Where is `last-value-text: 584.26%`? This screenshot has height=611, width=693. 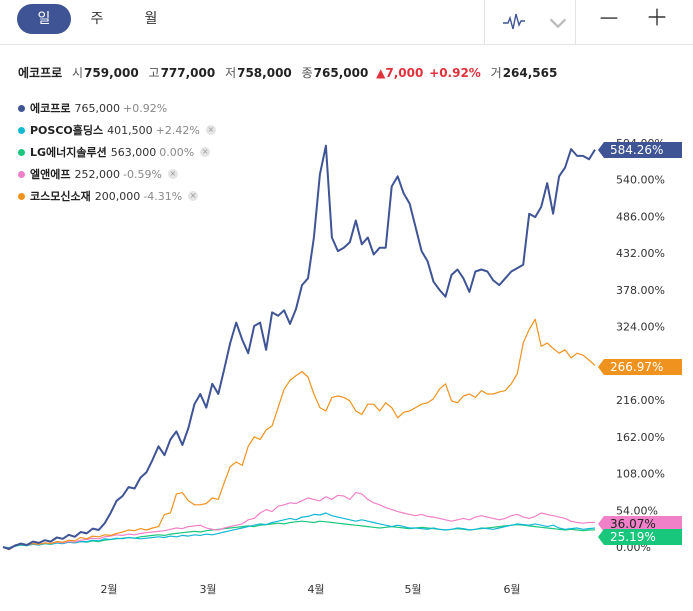 last-value-text: 584.26% is located at coordinates (636, 150).